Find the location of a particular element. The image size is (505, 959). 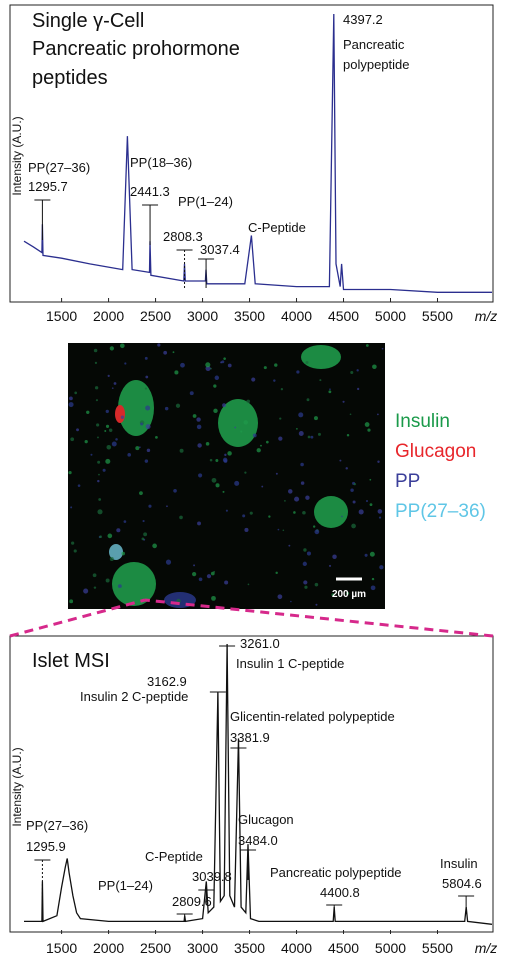

peak-mz: 4400.8 is located at coordinates (340, 892).